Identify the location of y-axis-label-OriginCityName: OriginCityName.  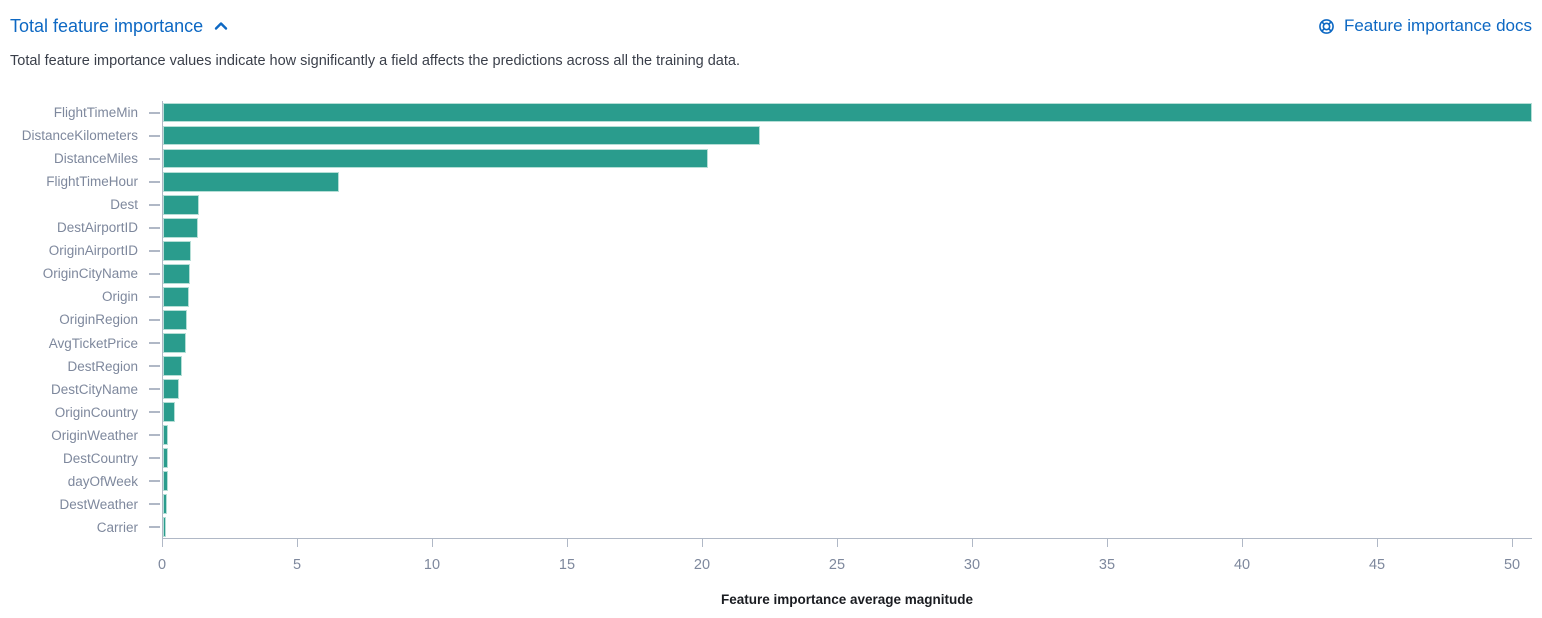
(90, 274).